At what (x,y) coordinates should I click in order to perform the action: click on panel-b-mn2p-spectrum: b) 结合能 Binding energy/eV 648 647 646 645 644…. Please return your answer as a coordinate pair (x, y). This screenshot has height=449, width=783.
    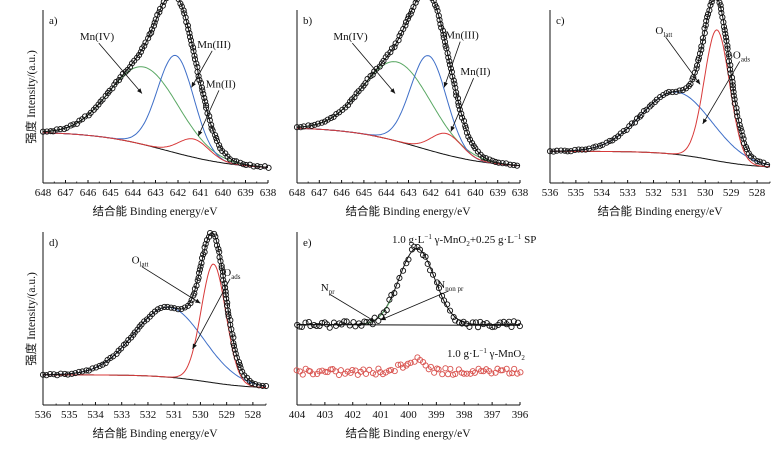
    Looking at the image, I should click on (409, 109).